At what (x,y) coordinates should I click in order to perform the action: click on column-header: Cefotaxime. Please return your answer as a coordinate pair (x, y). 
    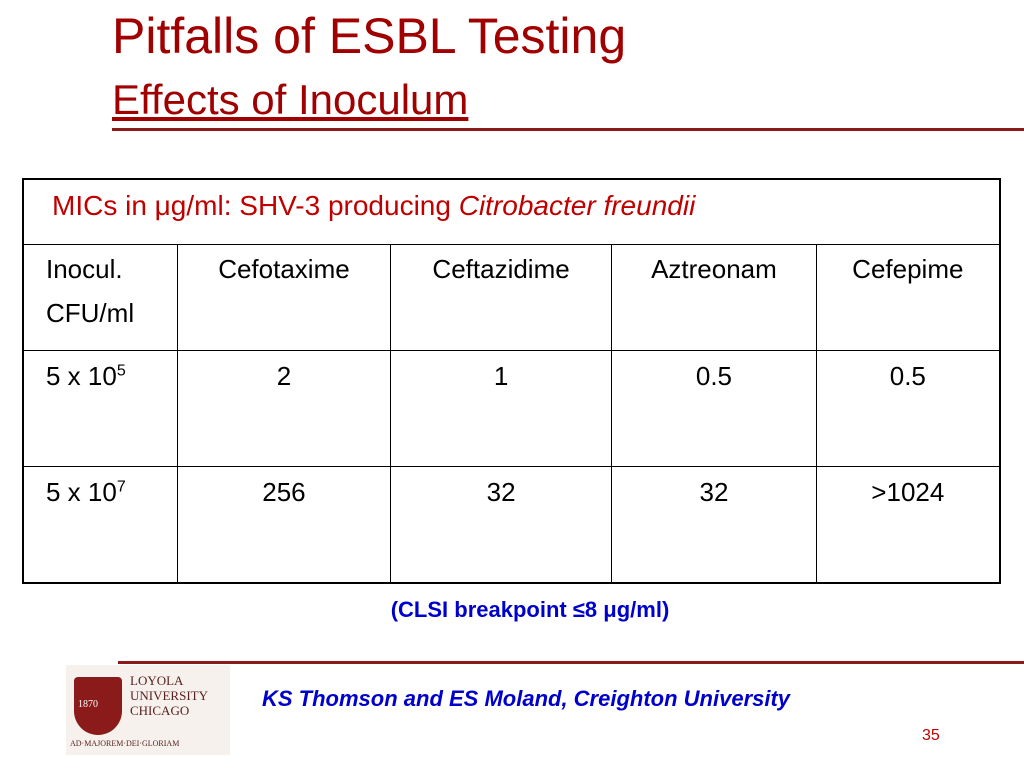
    Looking at the image, I should click on (284, 297).